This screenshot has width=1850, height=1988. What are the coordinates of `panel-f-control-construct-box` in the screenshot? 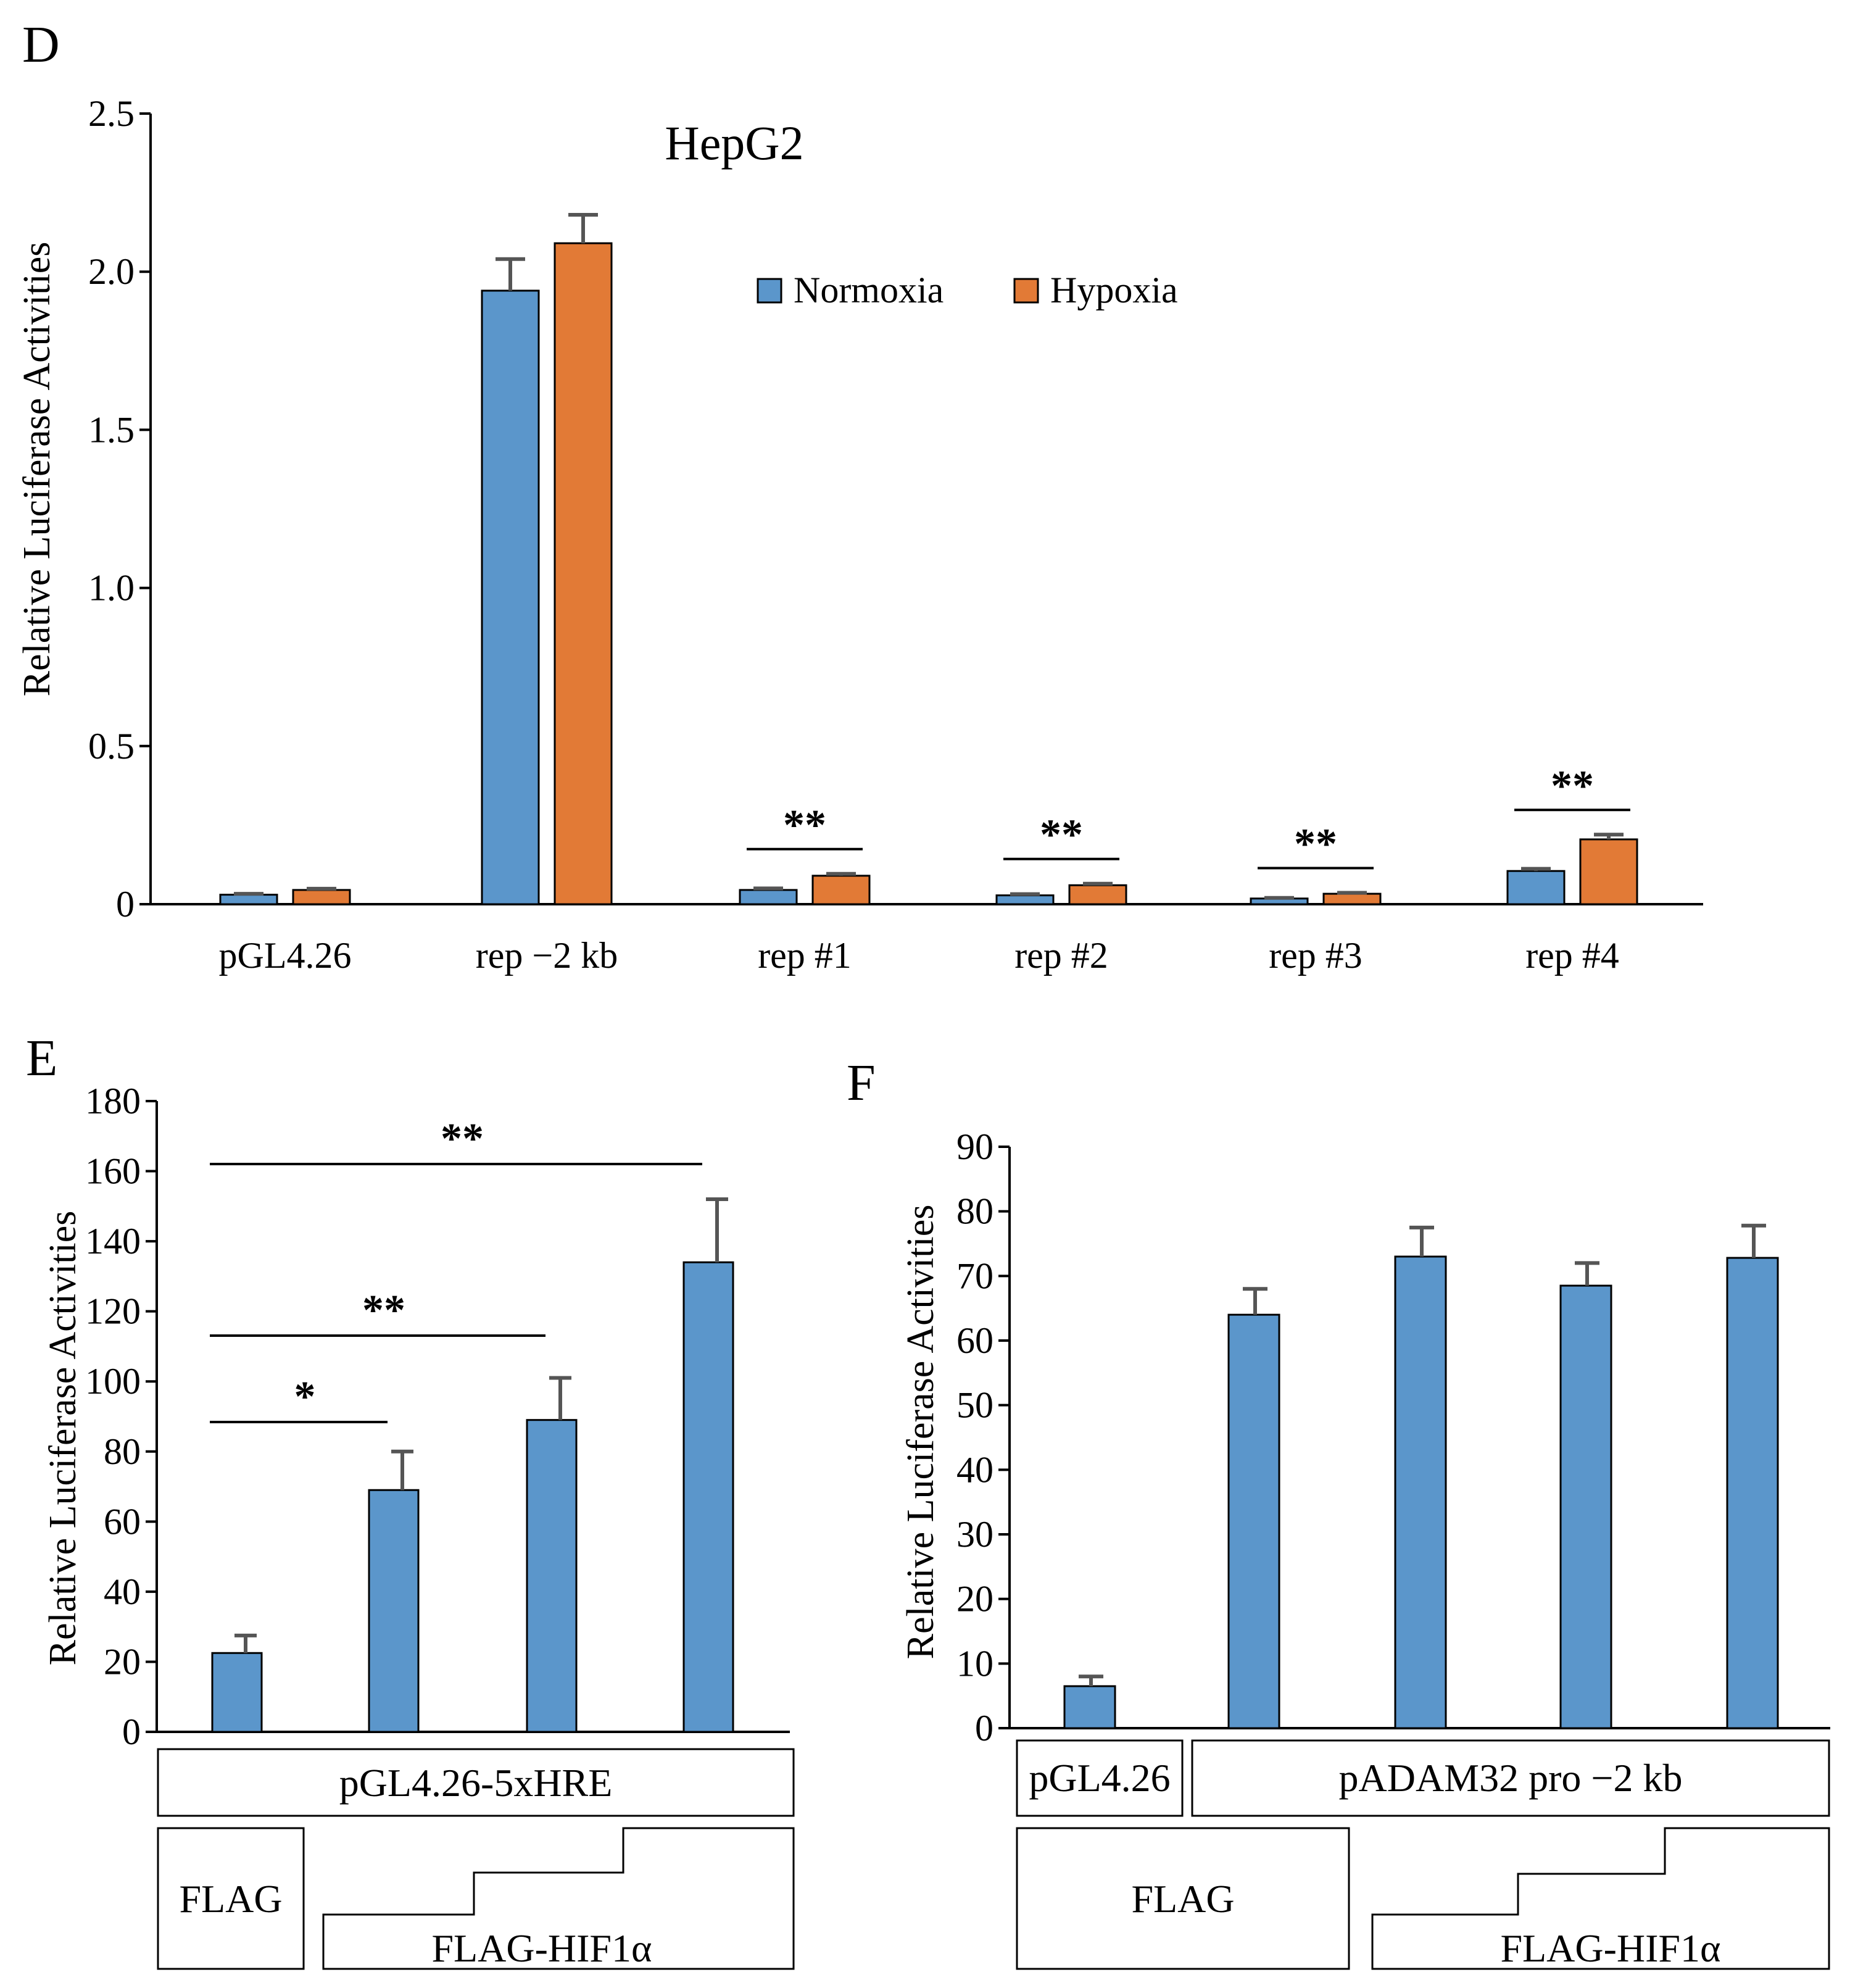 It's located at (1100, 1778).